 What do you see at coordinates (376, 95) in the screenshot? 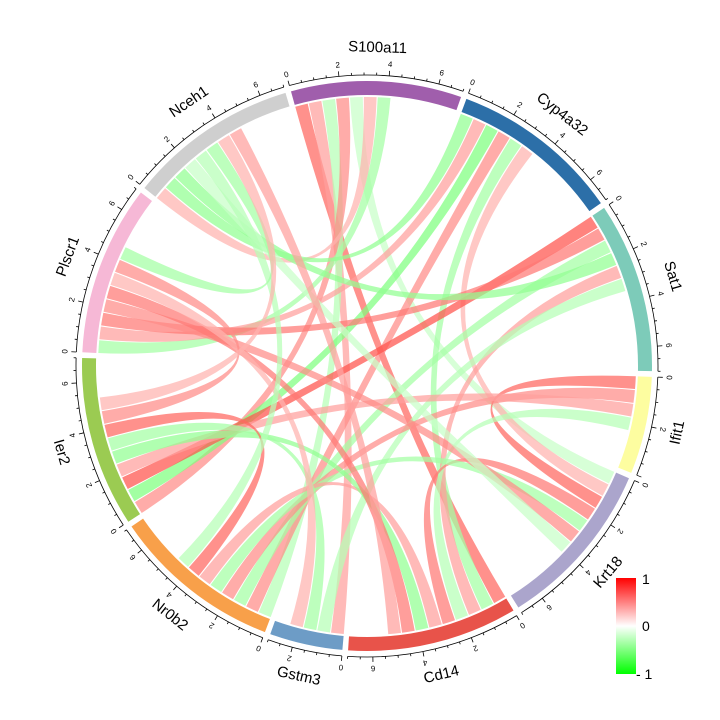
I see `sector-arc-s100a11` at bounding box center [376, 95].